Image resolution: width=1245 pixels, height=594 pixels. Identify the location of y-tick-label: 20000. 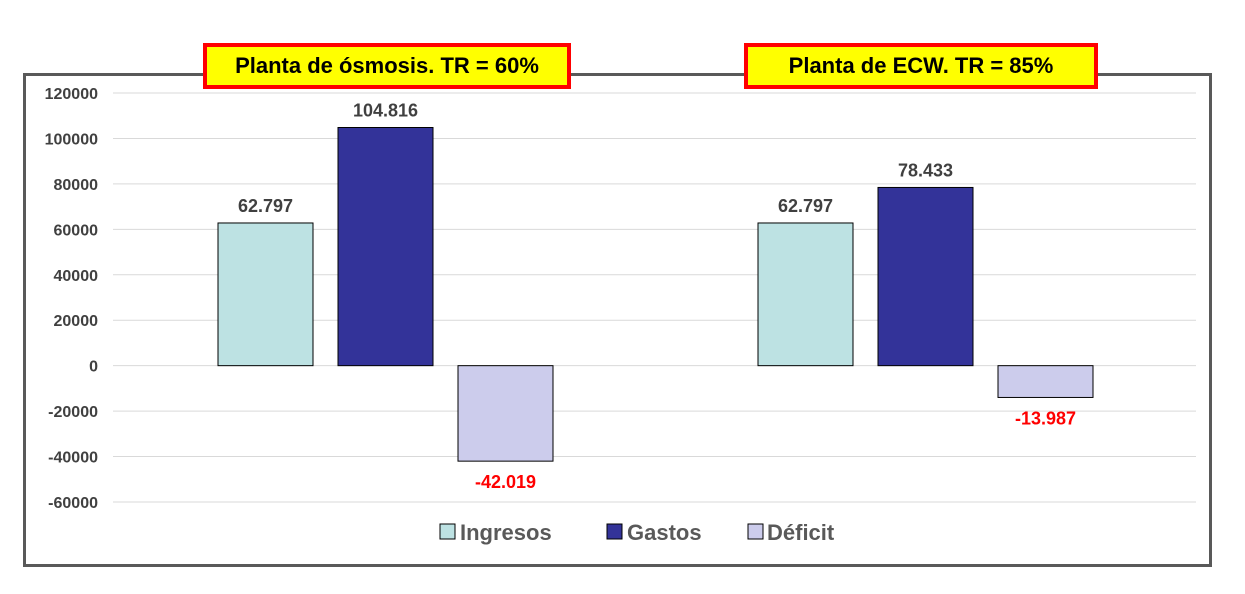
(76, 321).